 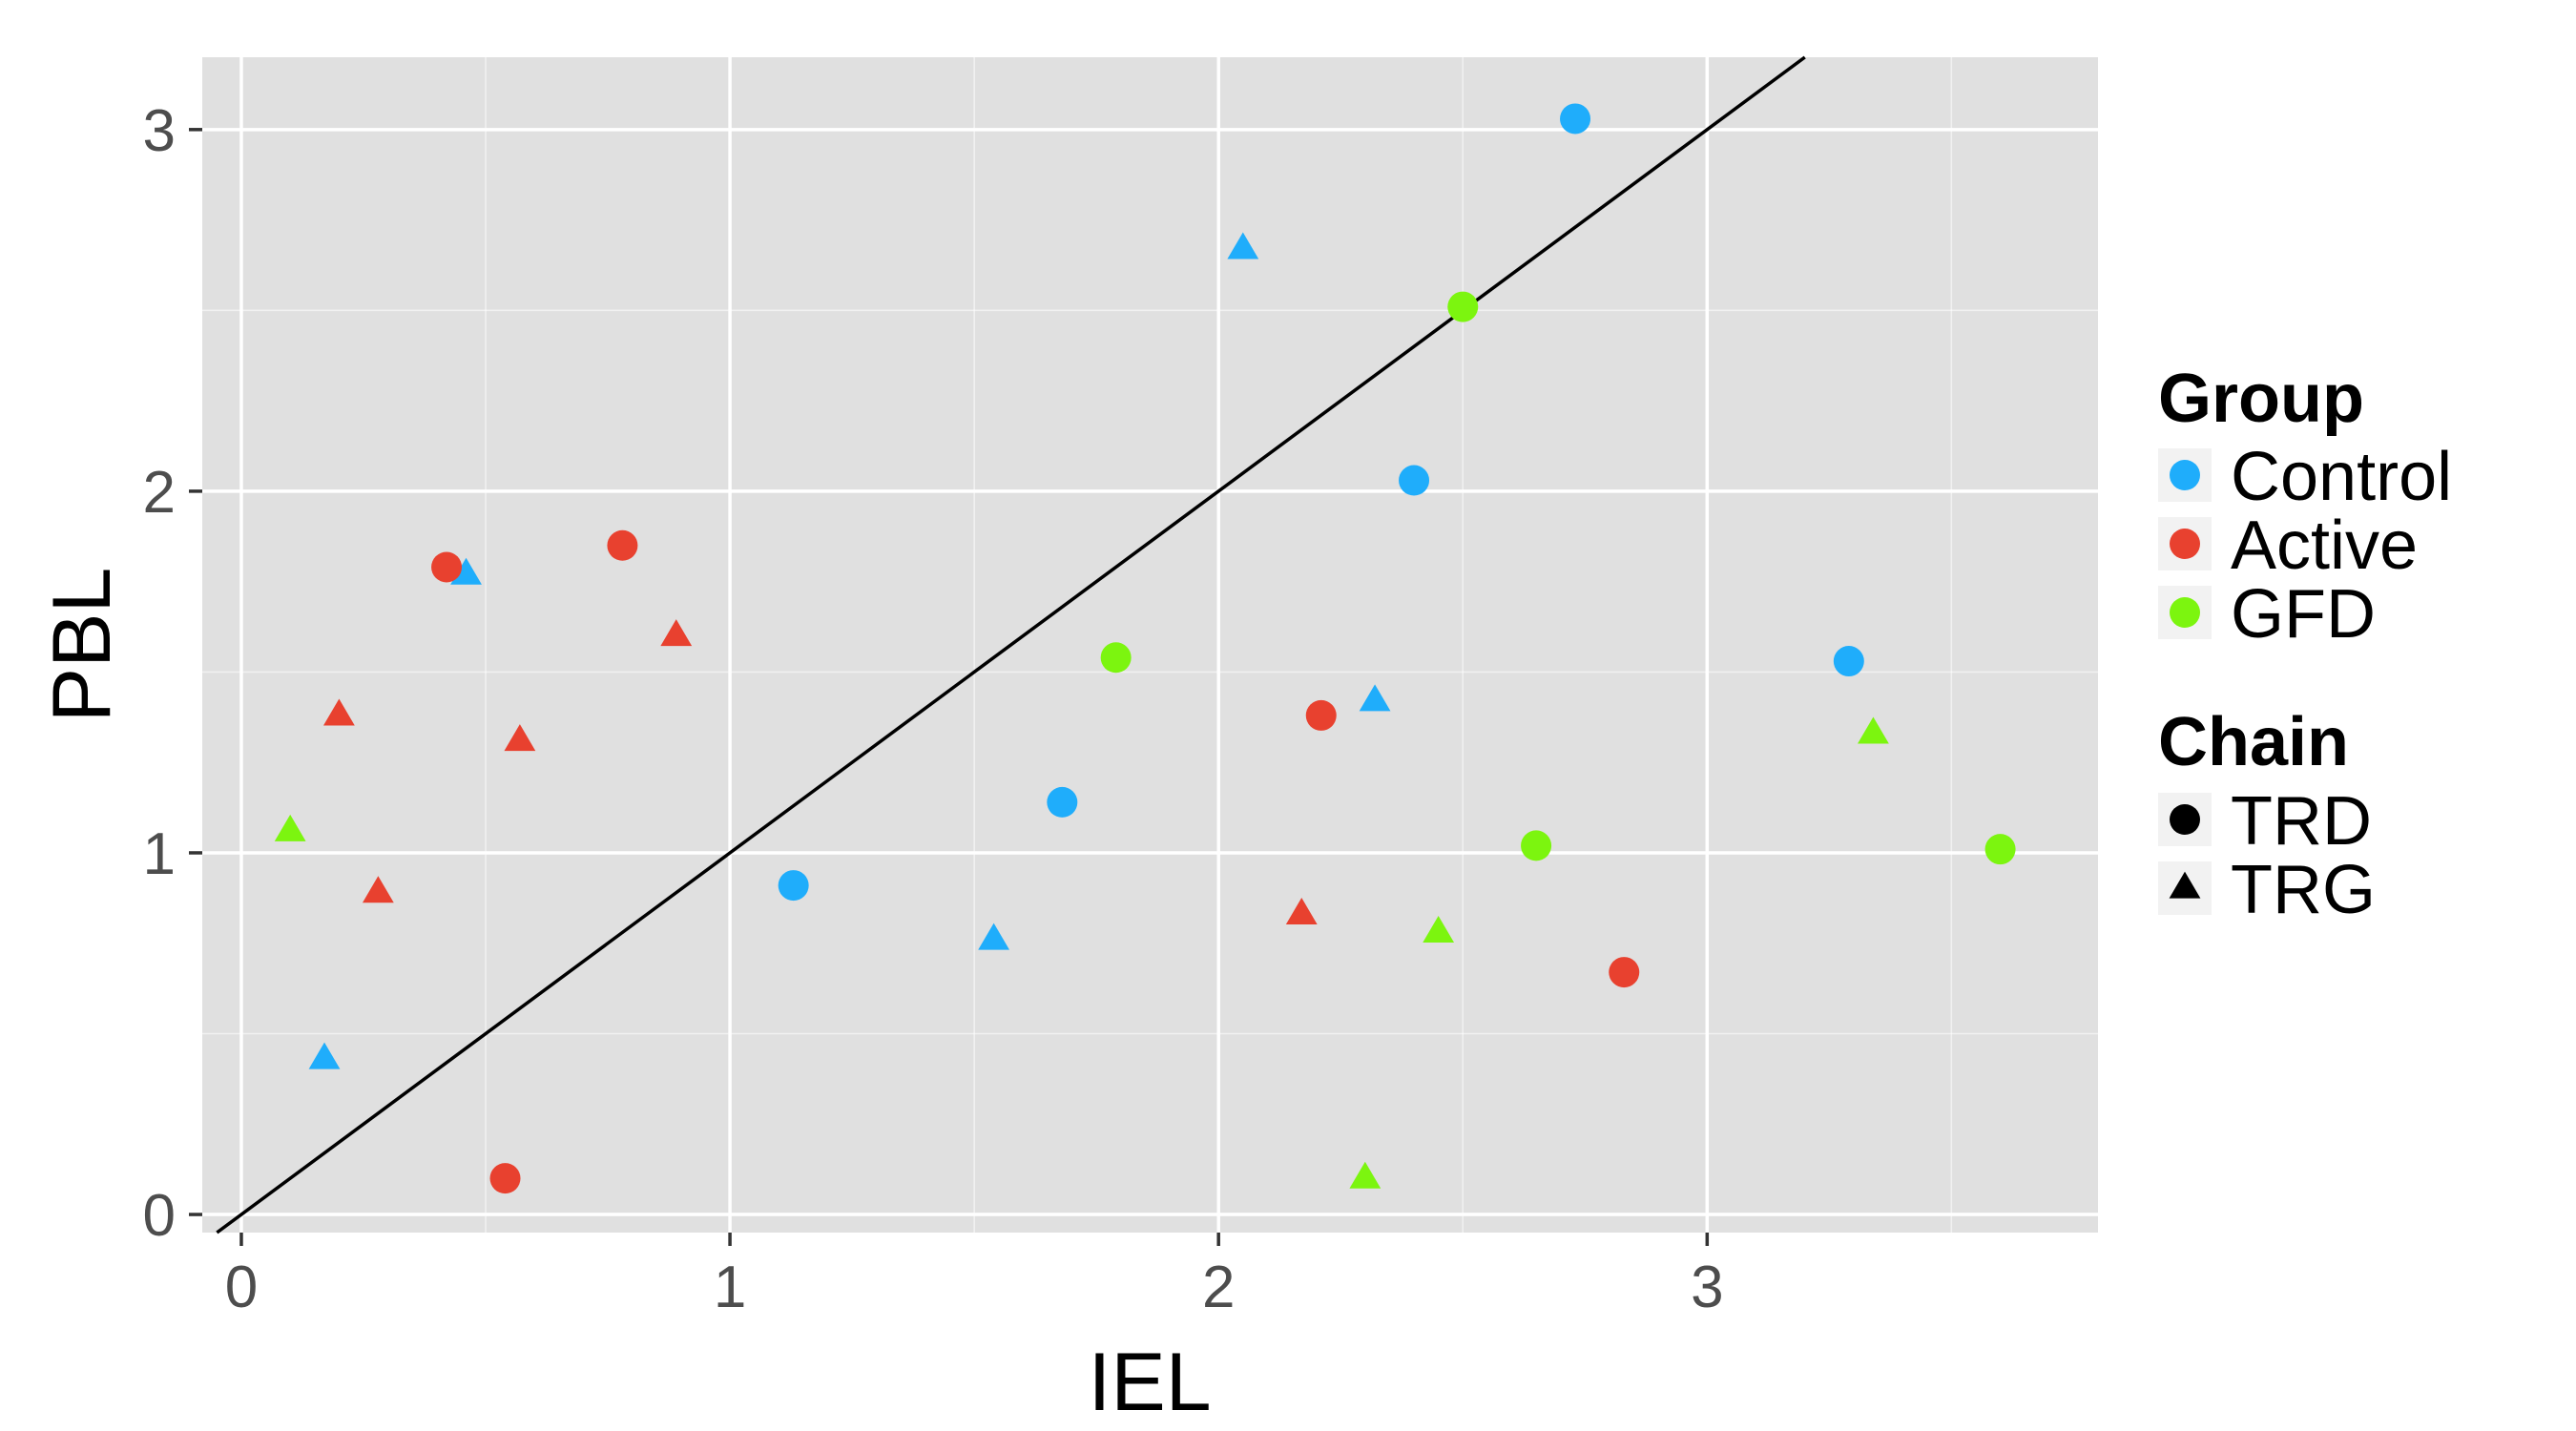 I want to click on legend-chain-title: Chain, so click(x=2253, y=742).